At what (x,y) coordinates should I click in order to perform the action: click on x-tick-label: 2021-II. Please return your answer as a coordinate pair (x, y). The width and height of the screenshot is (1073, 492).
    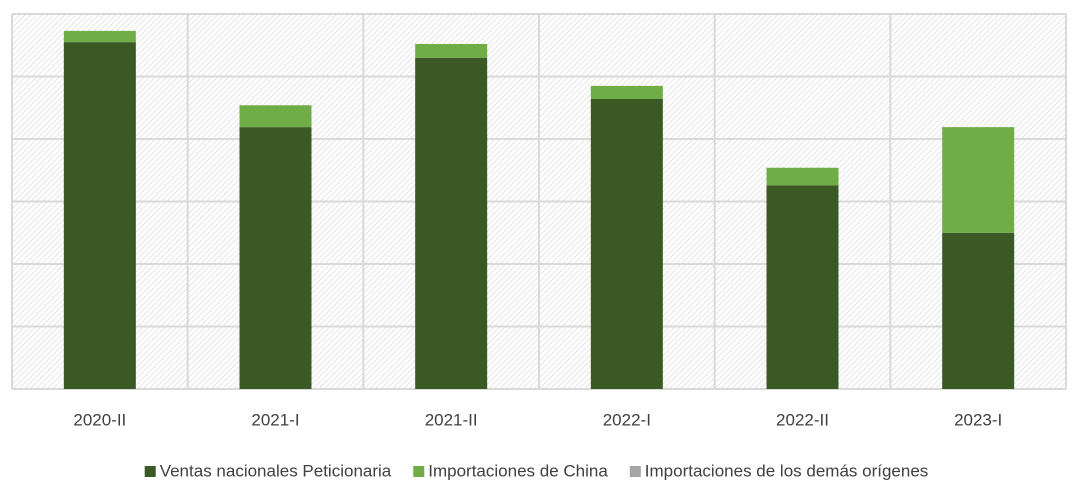
    Looking at the image, I should click on (451, 419).